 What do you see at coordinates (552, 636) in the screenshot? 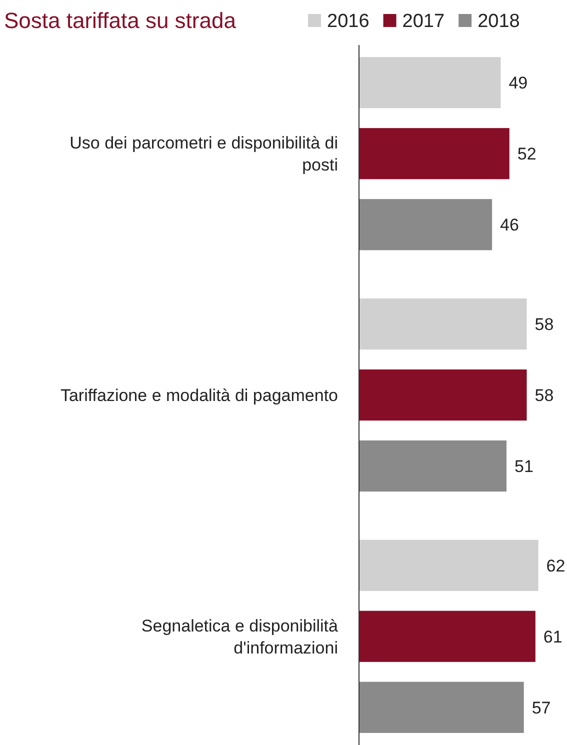
I see `data-label: 61` at bounding box center [552, 636].